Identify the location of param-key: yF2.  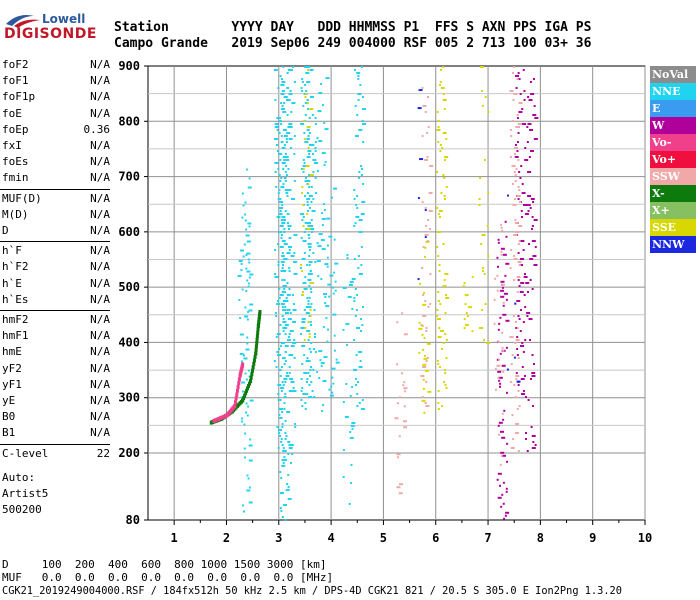
(12, 368).